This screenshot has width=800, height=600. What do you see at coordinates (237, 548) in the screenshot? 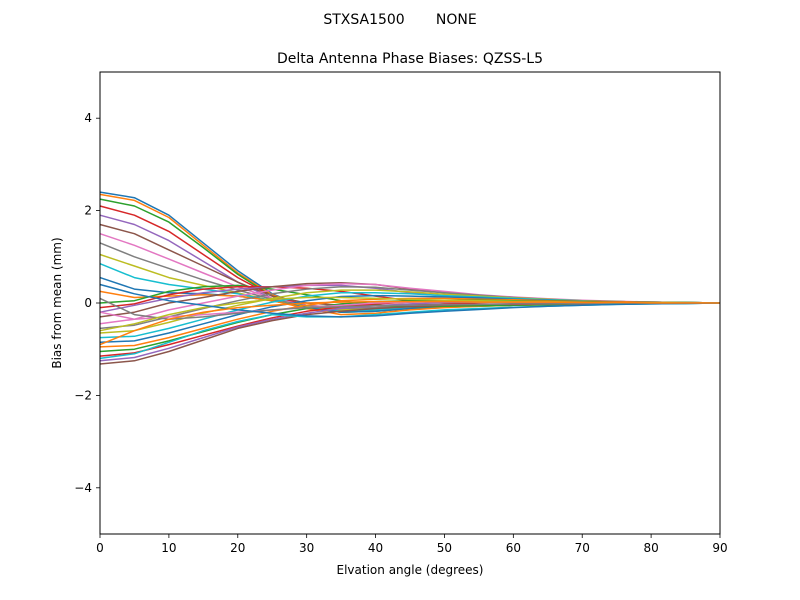
I see `x-tick-label: 20` at bounding box center [237, 548].